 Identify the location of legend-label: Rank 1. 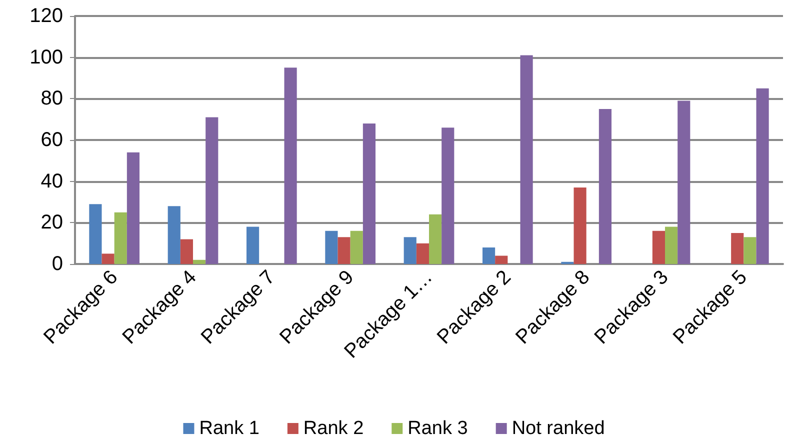
(229, 428).